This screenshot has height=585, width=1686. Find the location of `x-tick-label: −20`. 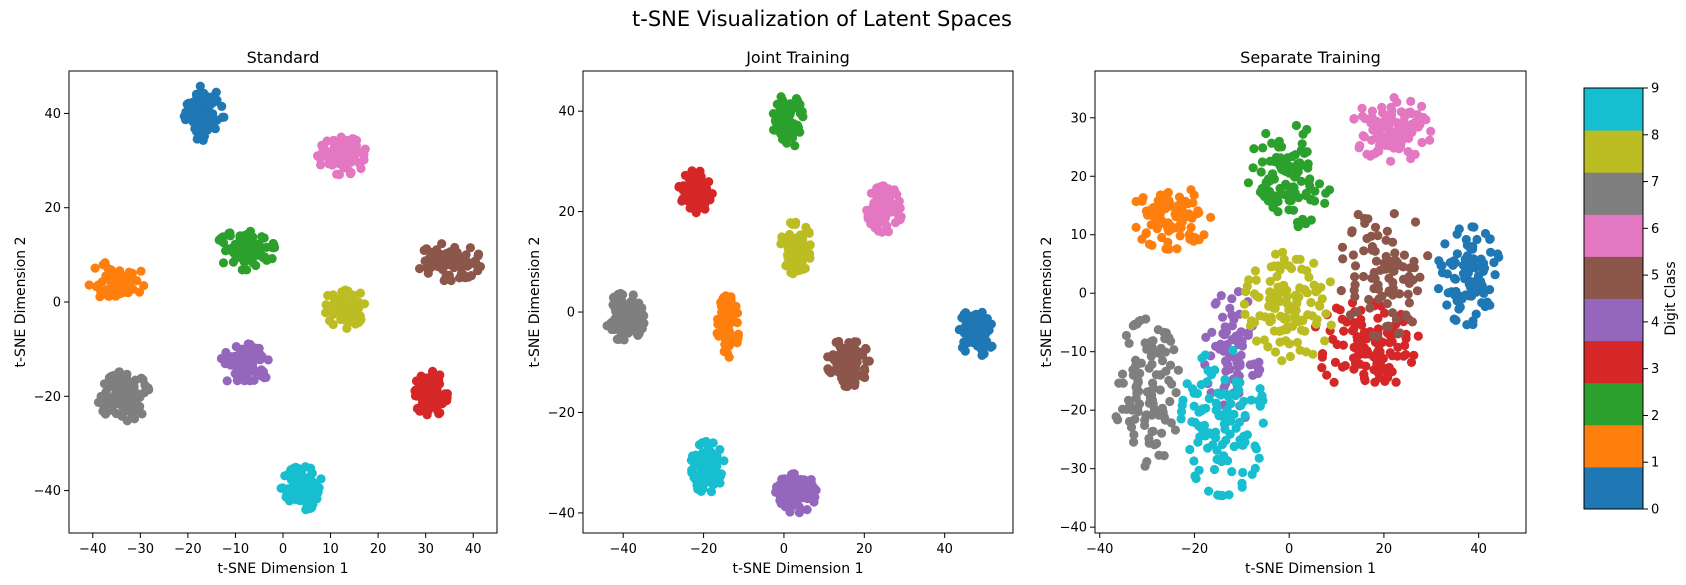

x-tick-label: −20 is located at coordinates (1194, 549).